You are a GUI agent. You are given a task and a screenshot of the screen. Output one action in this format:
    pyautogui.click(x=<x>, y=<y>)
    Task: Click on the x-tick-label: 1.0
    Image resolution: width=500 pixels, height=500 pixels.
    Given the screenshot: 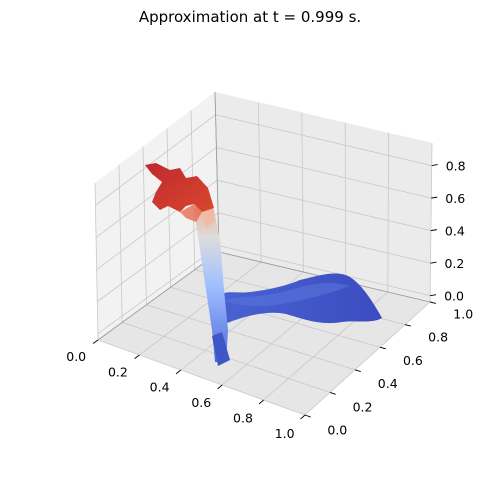 What is the action you would take?
    pyautogui.click(x=285, y=433)
    